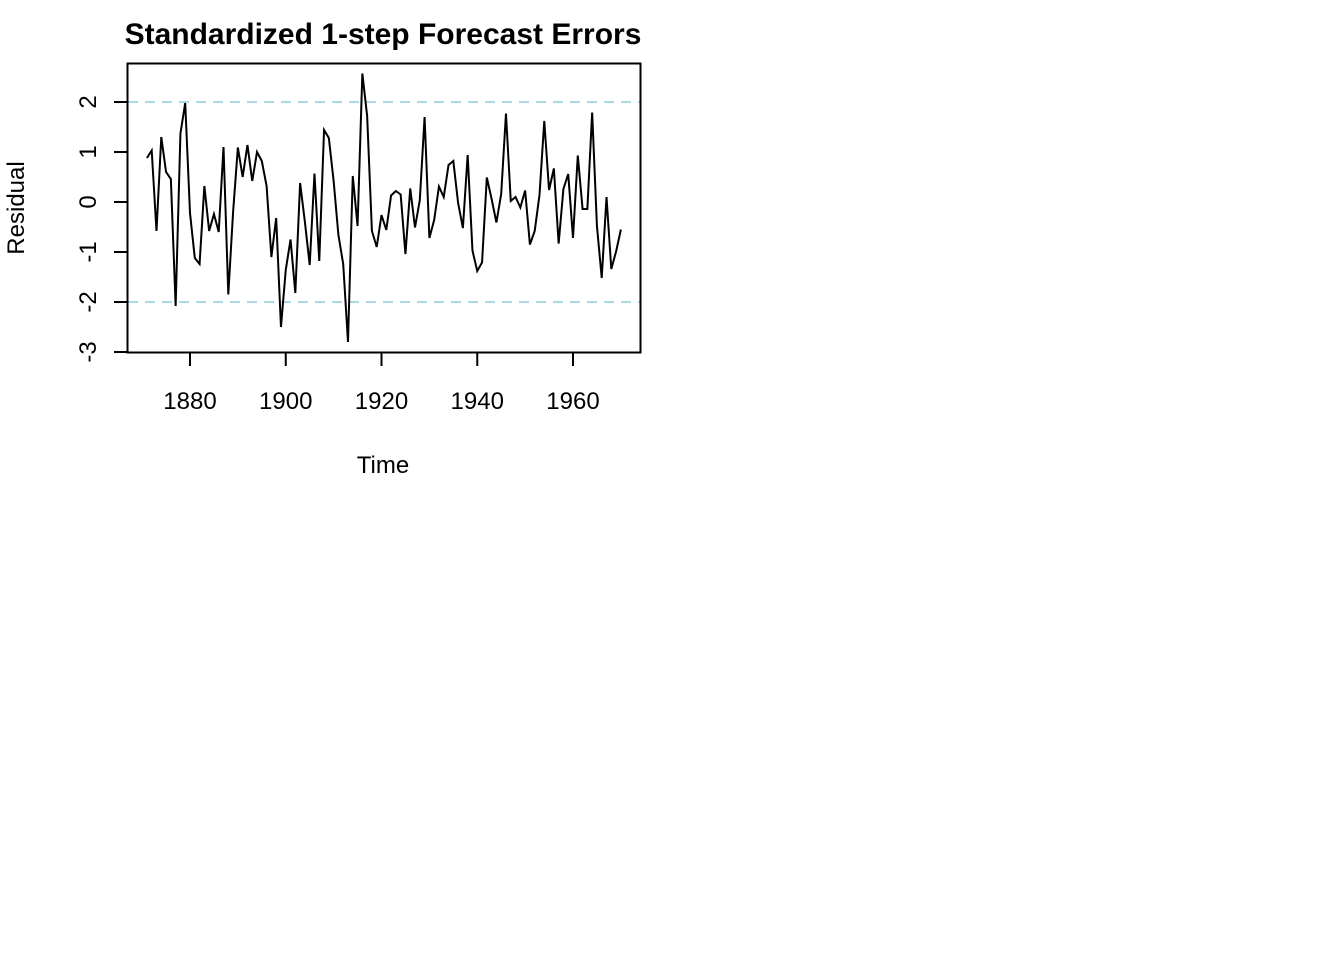 This screenshot has height=960, width=1344. Describe the element at coordinates (189, 401) in the screenshot. I see `x-tick-label: 1880` at that location.